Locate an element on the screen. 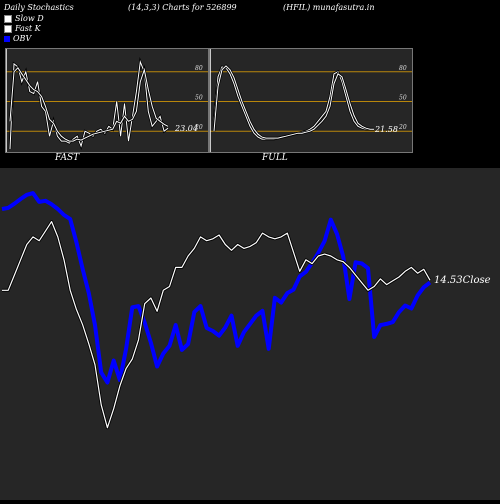 This screenshot has height=504, width=500. full-panel-label: FULL is located at coordinates (275, 158).